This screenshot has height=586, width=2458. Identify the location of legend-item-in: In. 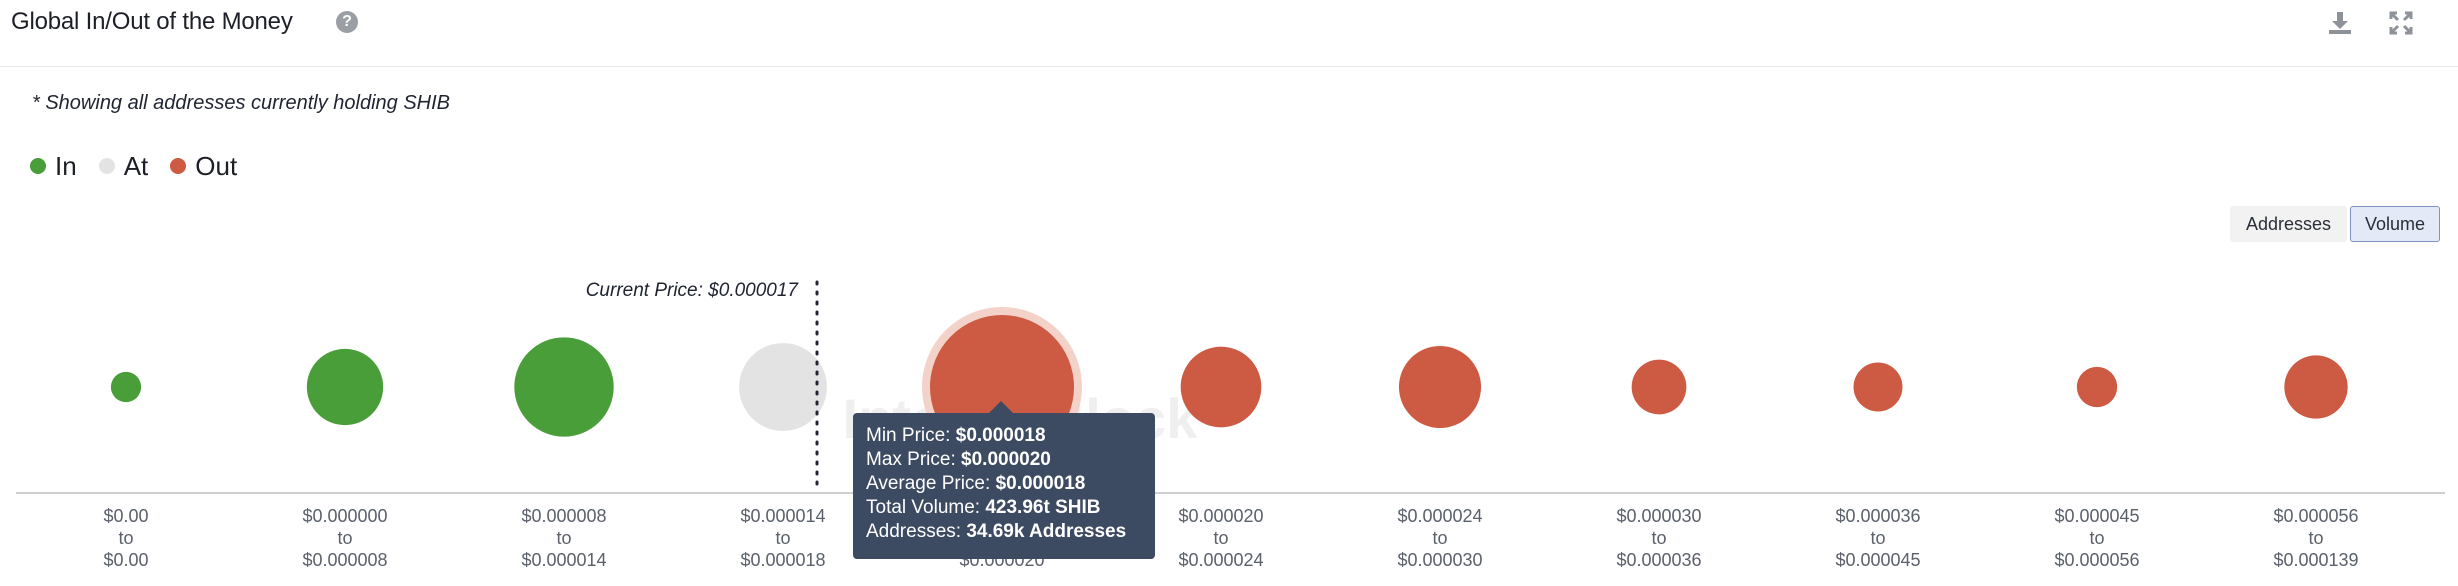
(53, 166).